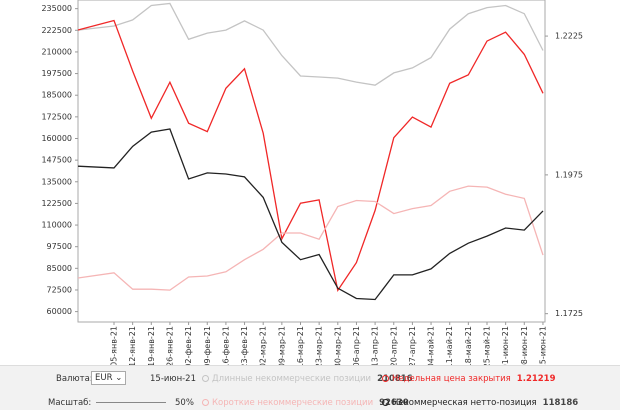  Describe the element at coordinates (207, 345) in the screenshot. I see `x-tick-label: 09-фев-21` at that location.